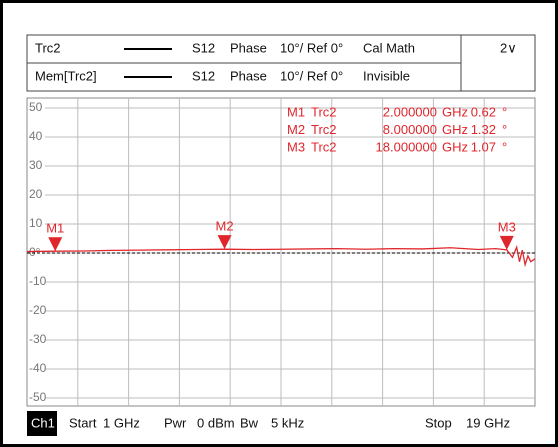  What do you see at coordinates (483, 146) in the screenshot?
I see `marker-value-label: 1.07` at bounding box center [483, 146].